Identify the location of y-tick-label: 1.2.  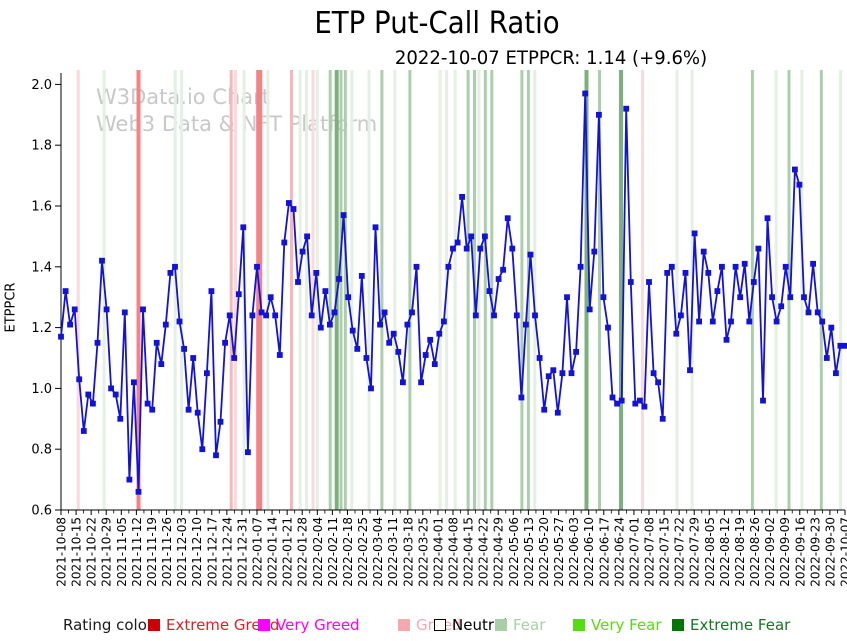
(41, 328).